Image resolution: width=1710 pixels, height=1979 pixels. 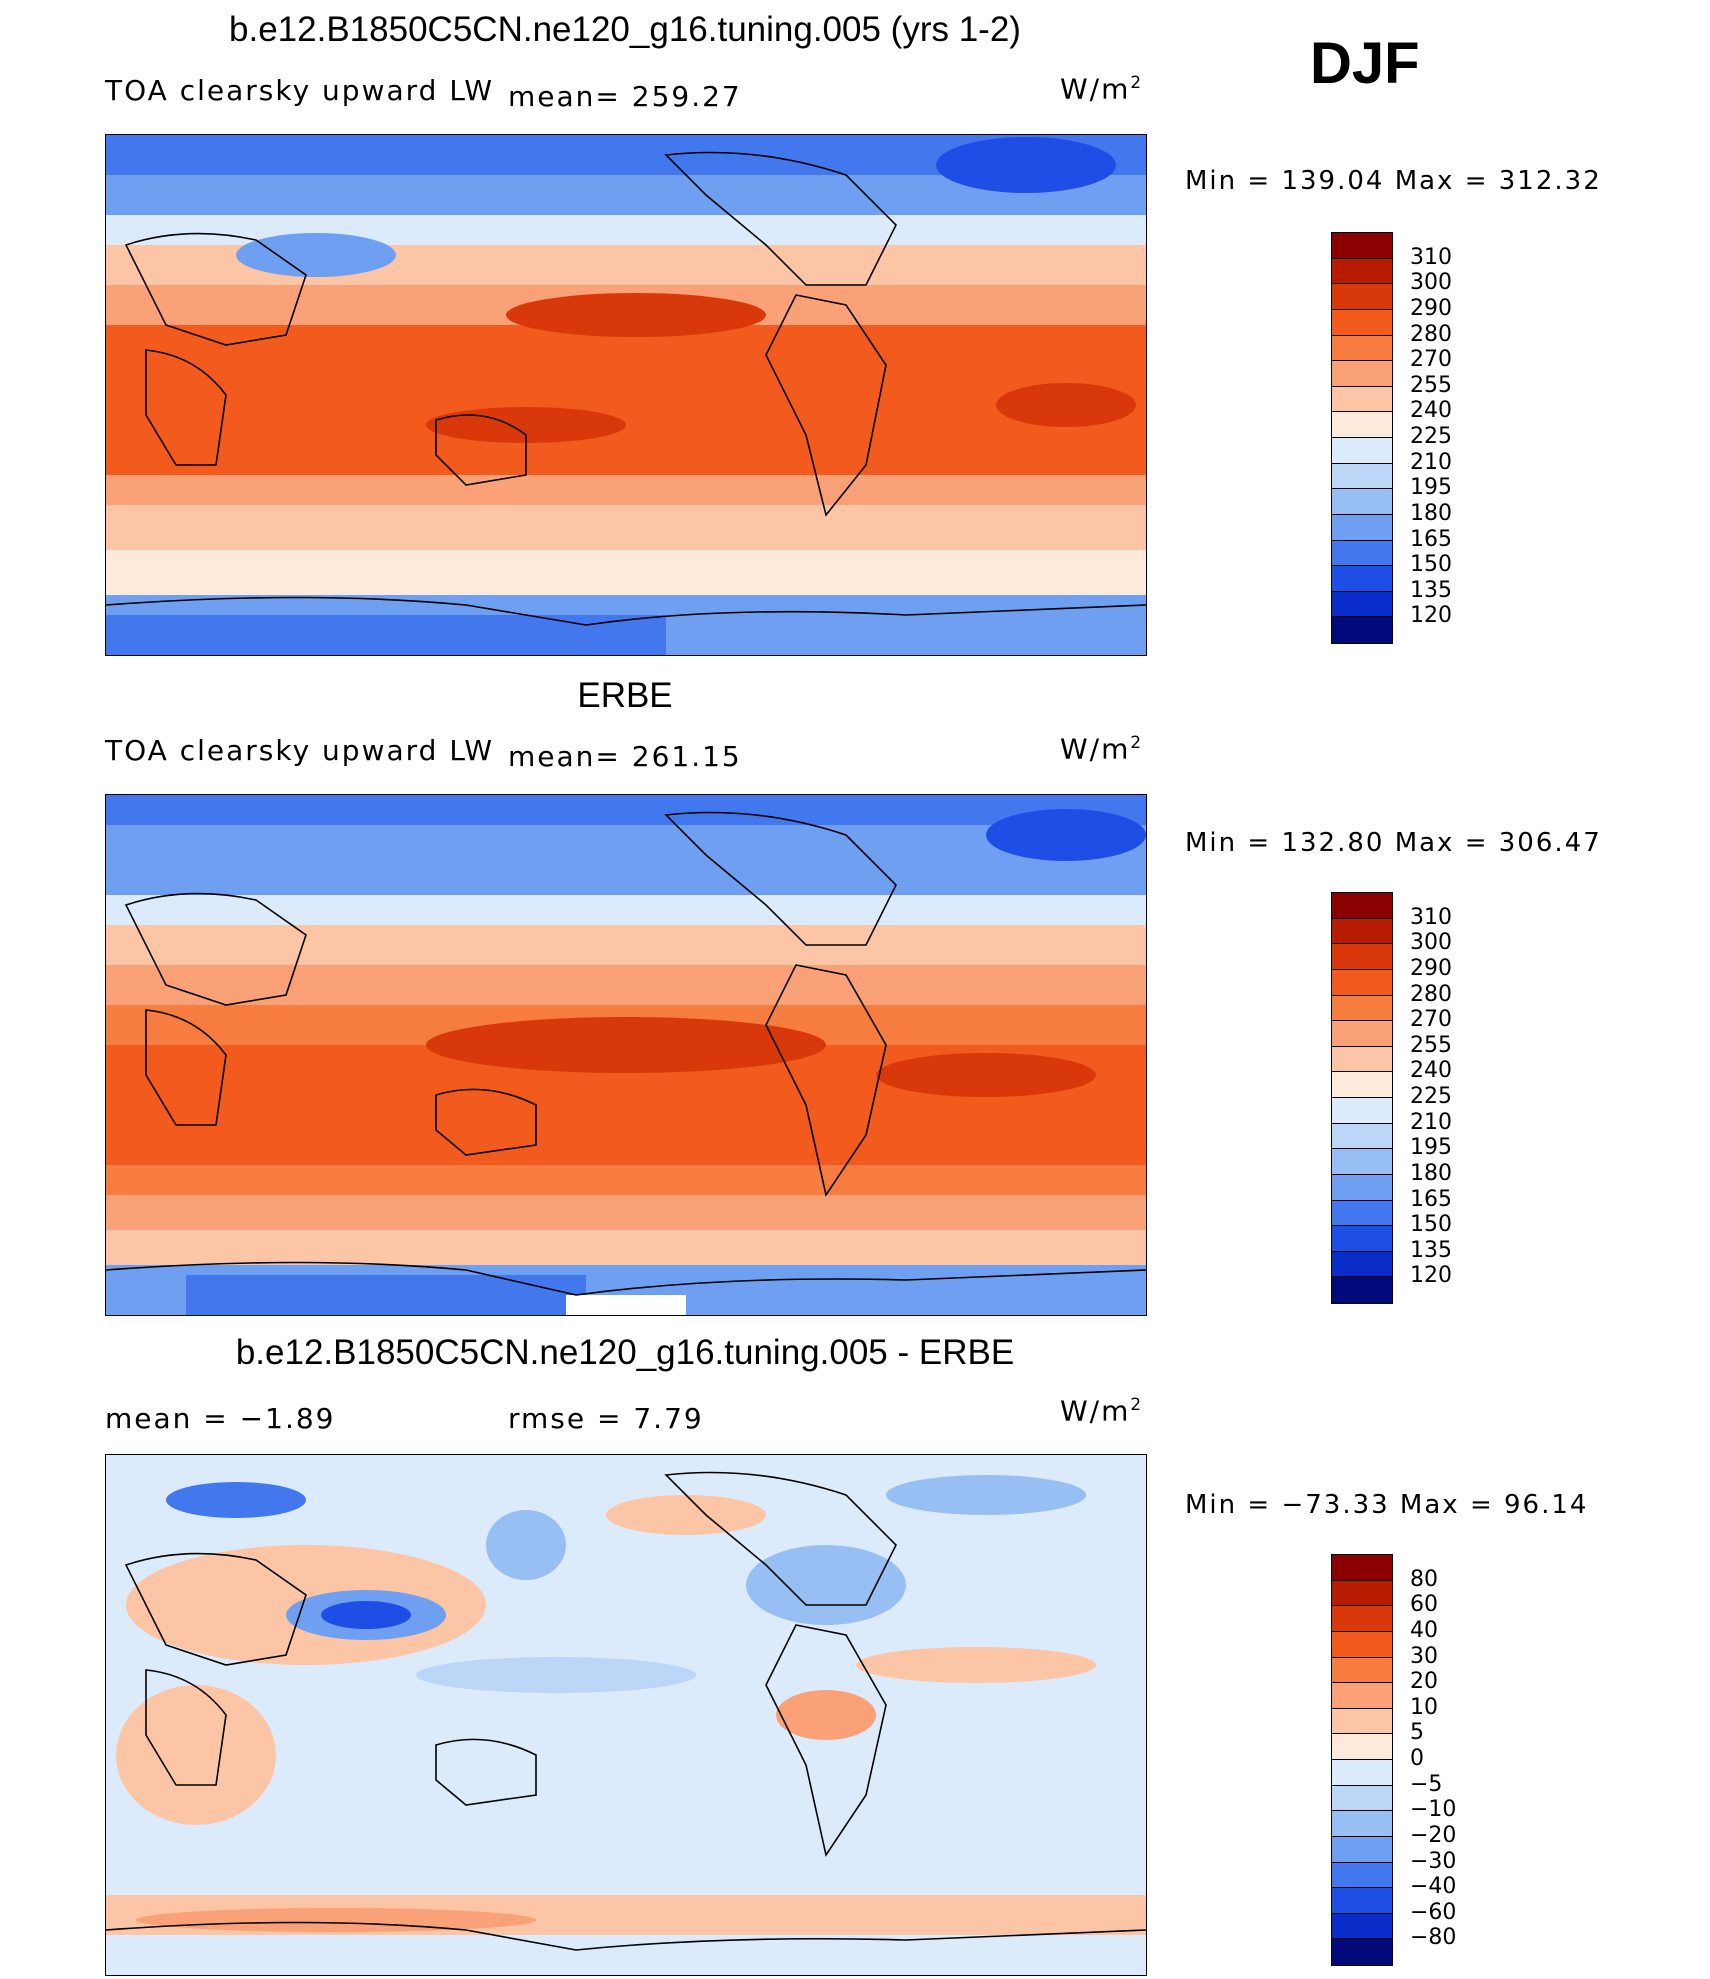 What do you see at coordinates (1431, 539) in the screenshot?
I see `panel-1-colorbar-tick-label: 165` at bounding box center [1431, 539].